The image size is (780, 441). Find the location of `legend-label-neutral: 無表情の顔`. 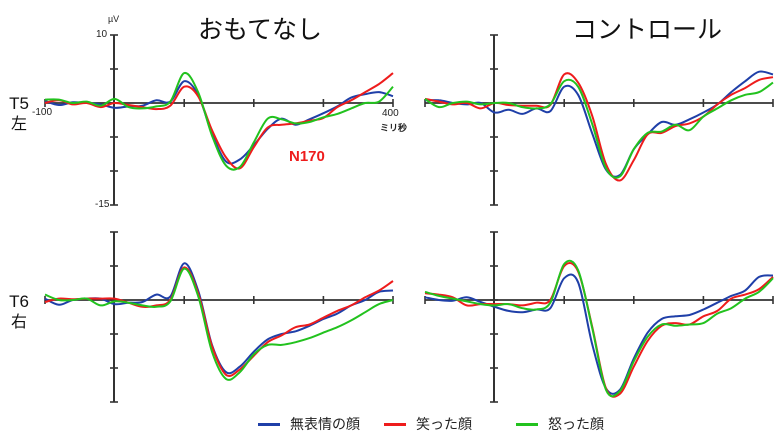

legend-label-neutral: 無表情の顔 is located at coordinates (325, 425).